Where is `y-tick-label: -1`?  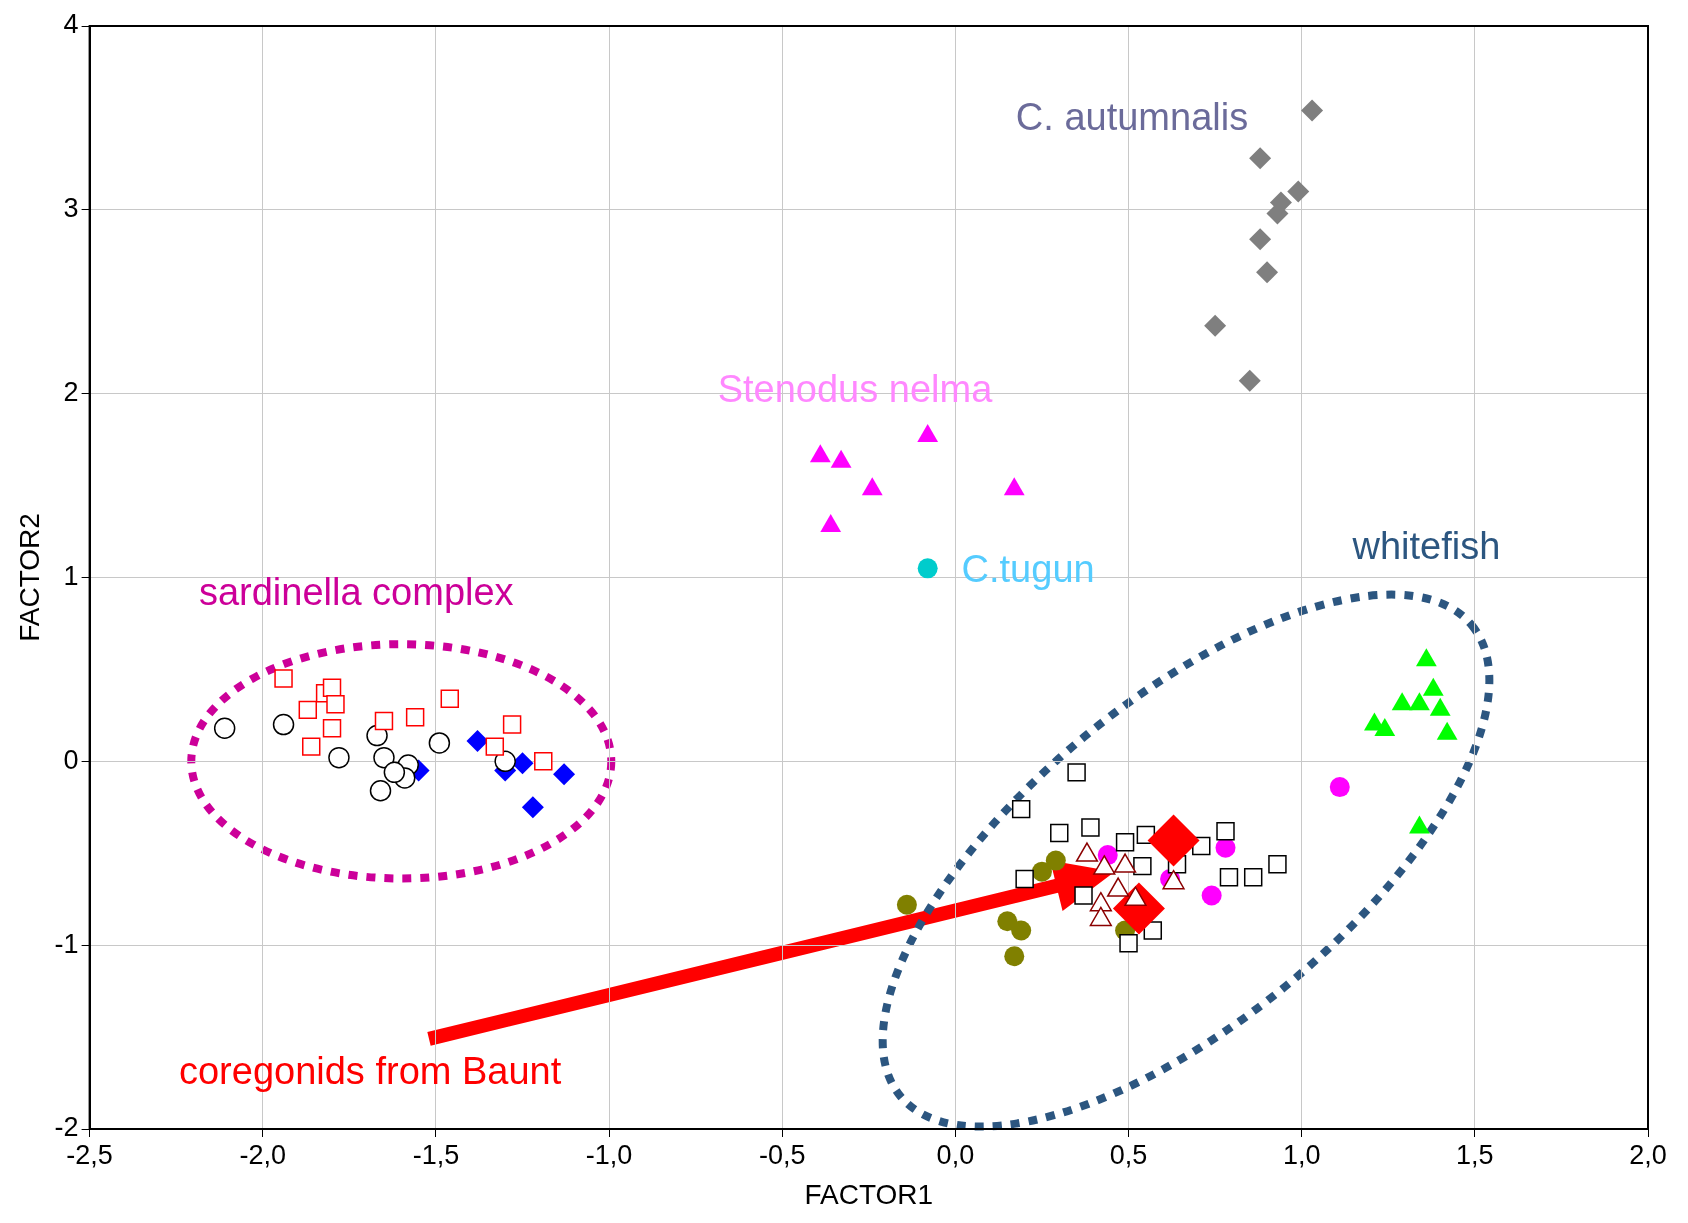
y-tick-label: -1 is located at coordinates (66, 943).